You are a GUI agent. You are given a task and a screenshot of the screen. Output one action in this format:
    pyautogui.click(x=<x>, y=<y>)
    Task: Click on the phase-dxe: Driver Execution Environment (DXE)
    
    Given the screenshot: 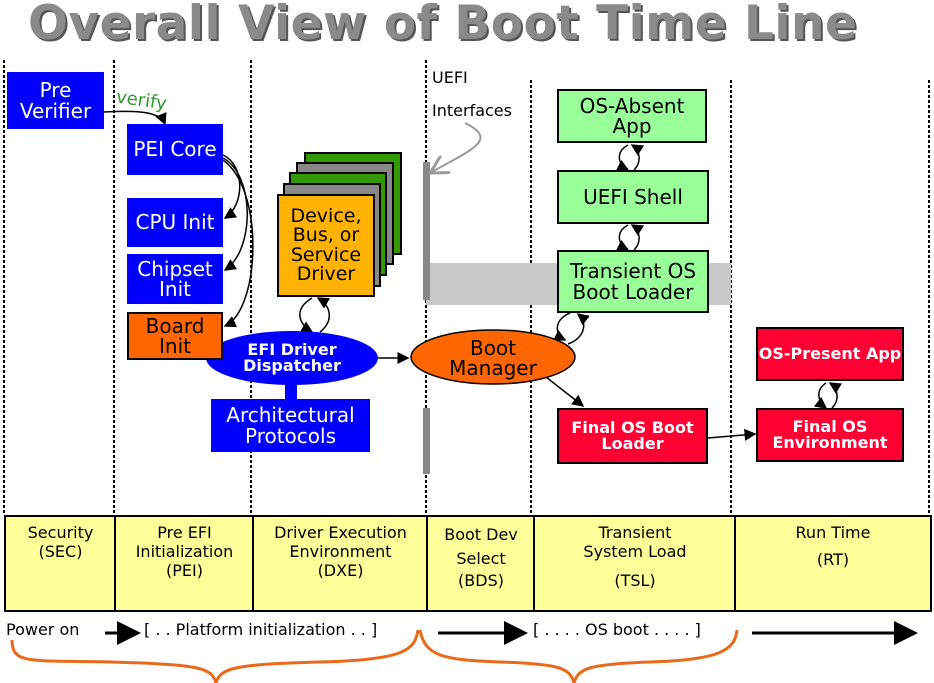 What is the action you would take?
    pyautogui.click(x=339, y=563)
    